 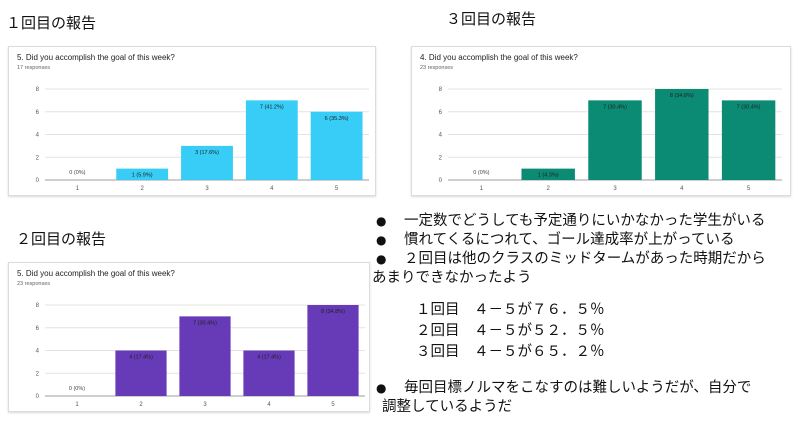 I want to click on conclusion-text: 毎回目標ノルマをこなすのは難しいようだが、自分で, so click(x=578, y=388).